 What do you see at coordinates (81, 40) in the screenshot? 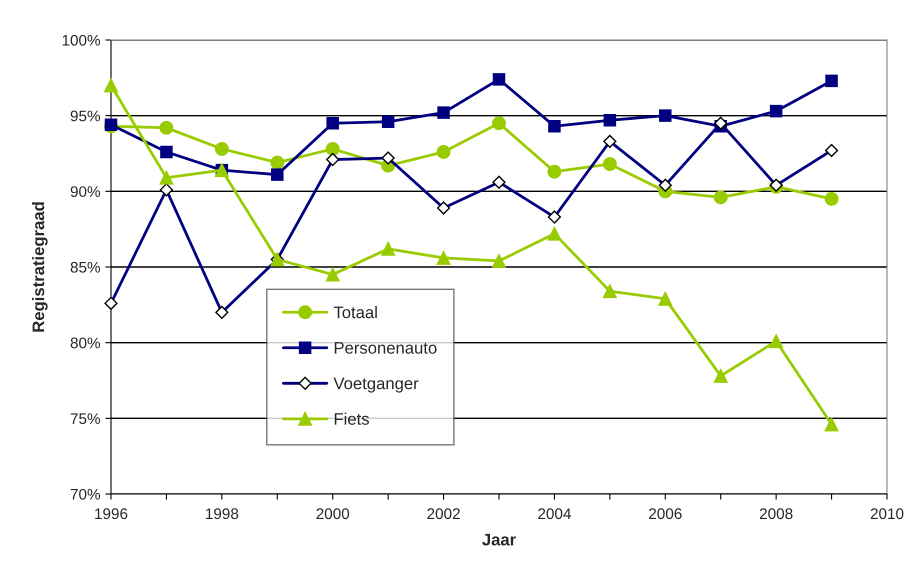
I see `y-tick-label: 100%` at bounding box center [81, 40].